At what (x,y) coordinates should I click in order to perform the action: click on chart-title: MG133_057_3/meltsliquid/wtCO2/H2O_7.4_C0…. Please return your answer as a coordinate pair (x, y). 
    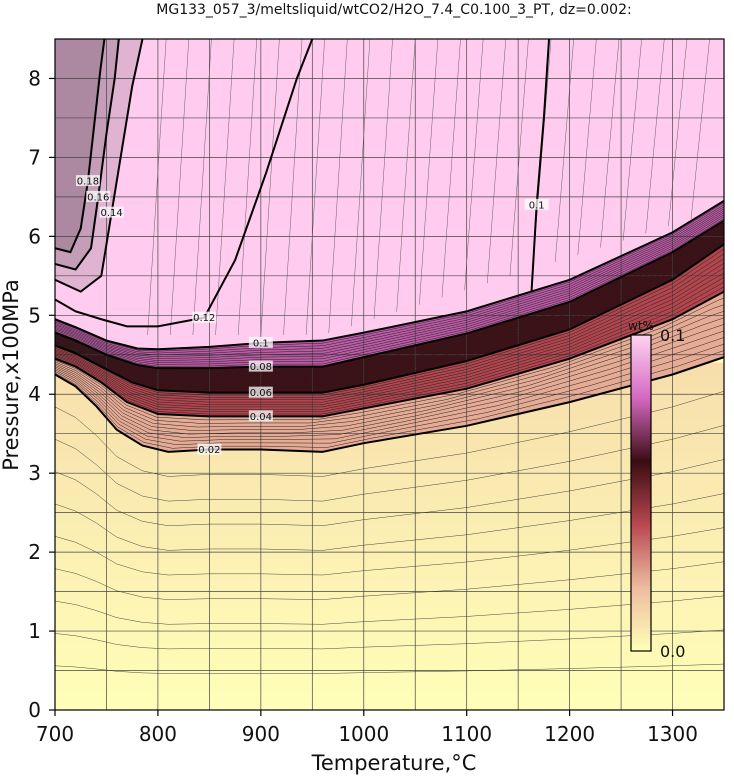
    Looking at the image, I should click on (393, 10).